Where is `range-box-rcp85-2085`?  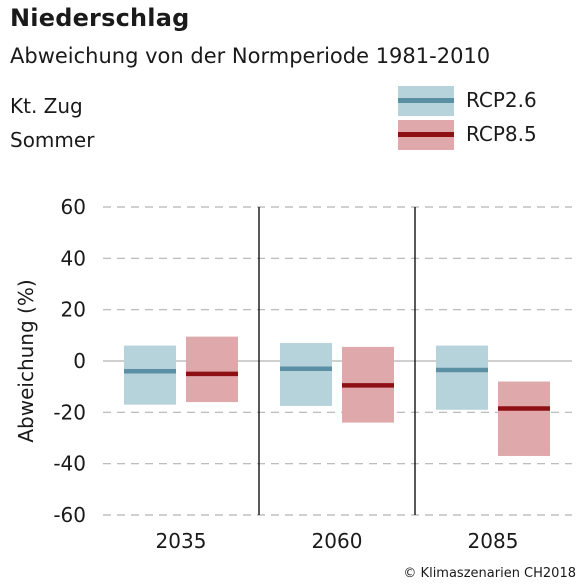
range-box-rcp85-2085 is located at coordinates (524, 418).